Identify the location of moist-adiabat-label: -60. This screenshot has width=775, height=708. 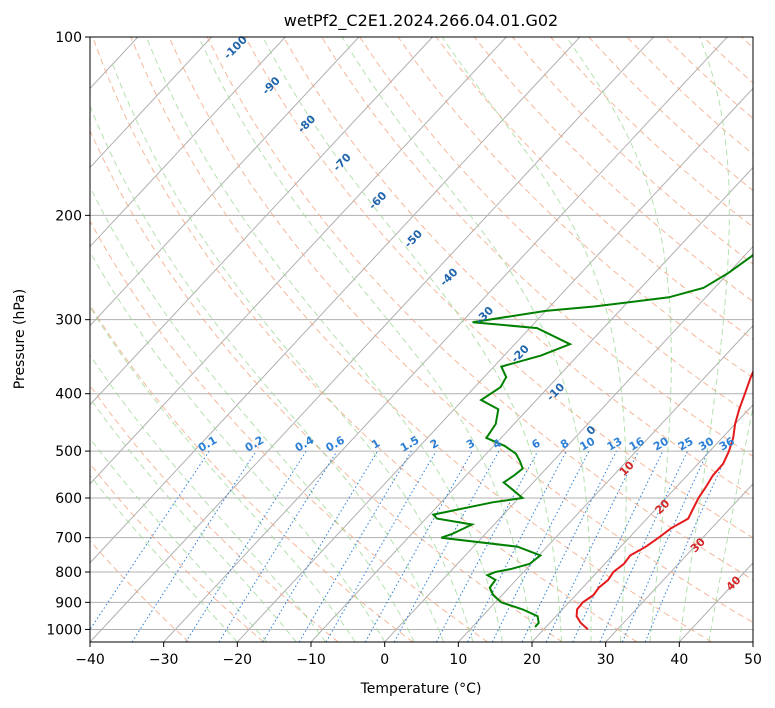
(377, 200).